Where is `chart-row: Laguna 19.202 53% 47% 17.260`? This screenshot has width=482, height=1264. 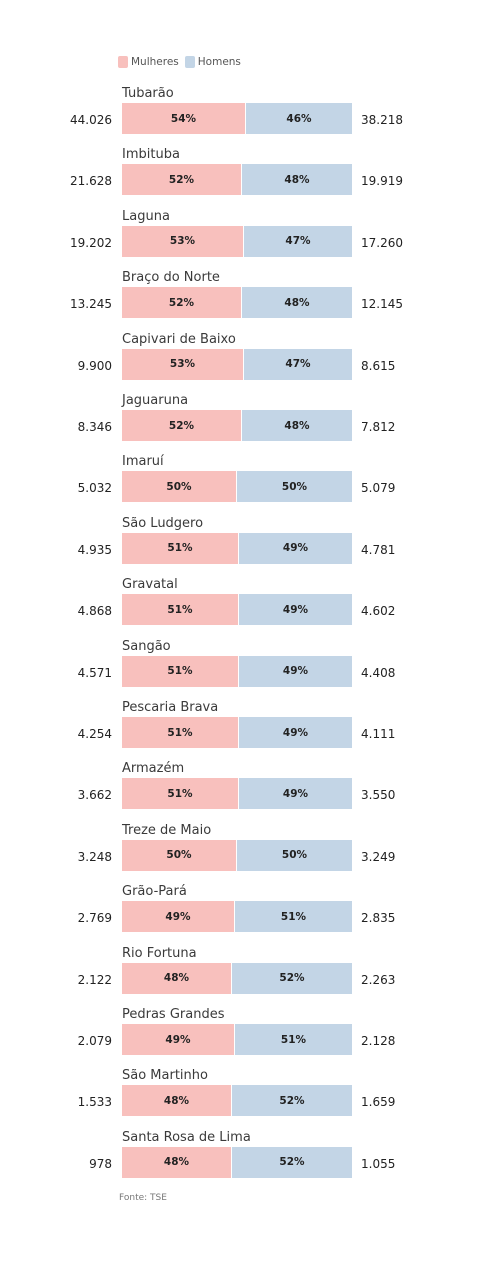 chart-row: Laguna 19.202 53% 47% 17.260 is located at coordinates (241, 230).